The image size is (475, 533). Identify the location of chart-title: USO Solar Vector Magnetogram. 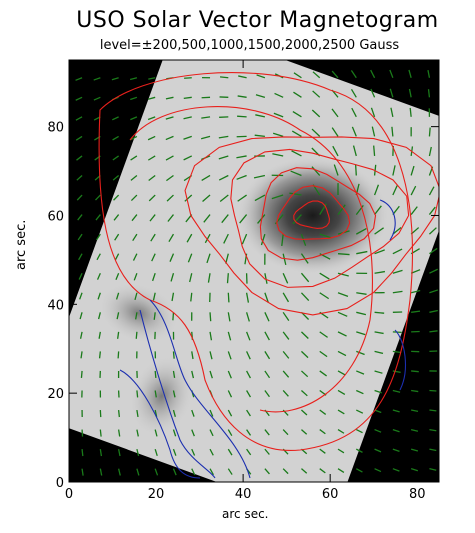
(257, 20).